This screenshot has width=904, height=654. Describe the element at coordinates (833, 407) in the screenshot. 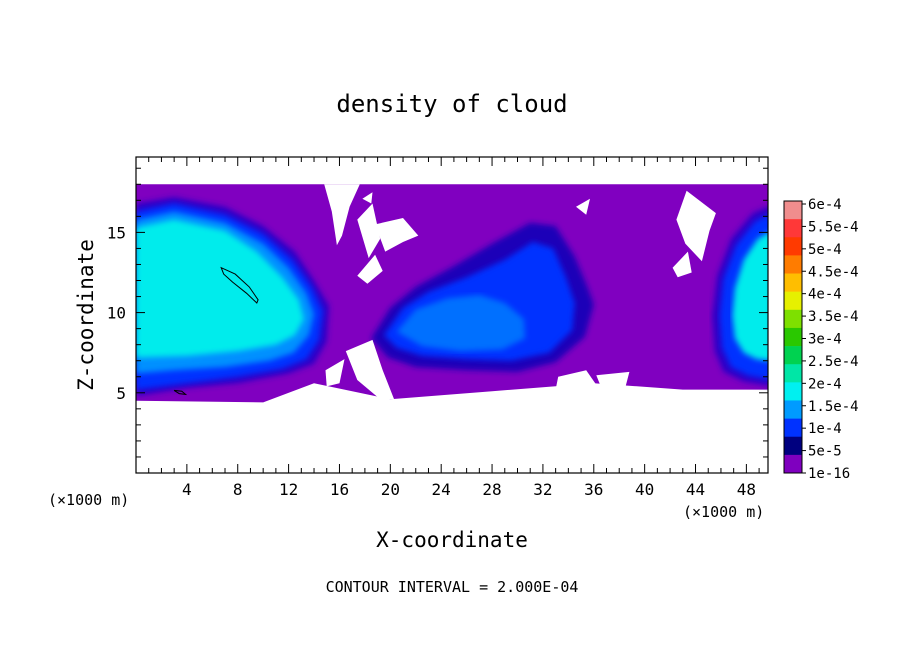

I see `colorbar-label: 1.5e-4` at that location.